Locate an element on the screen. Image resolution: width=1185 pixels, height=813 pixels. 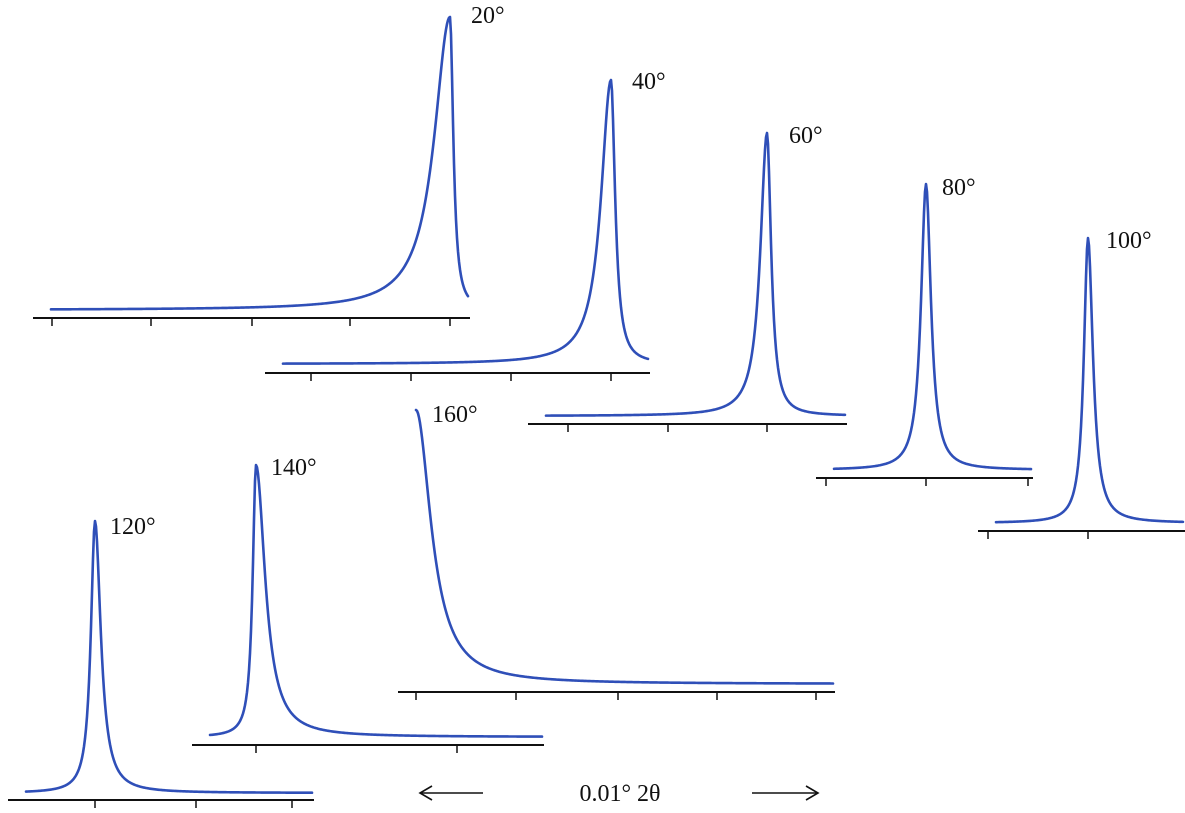
panel-3: 60° is located at coordinates (687, 277).